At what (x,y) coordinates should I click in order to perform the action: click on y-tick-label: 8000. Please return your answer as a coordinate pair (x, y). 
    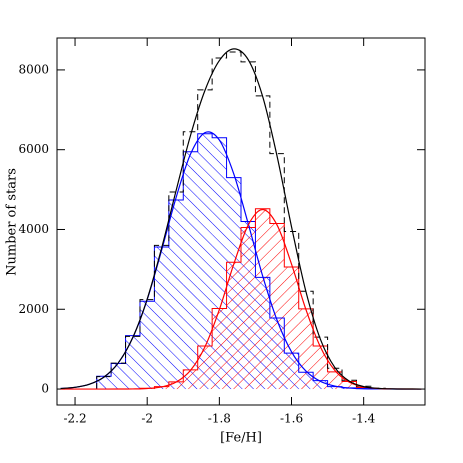
    Looking at the image, I should click on (33, 69).